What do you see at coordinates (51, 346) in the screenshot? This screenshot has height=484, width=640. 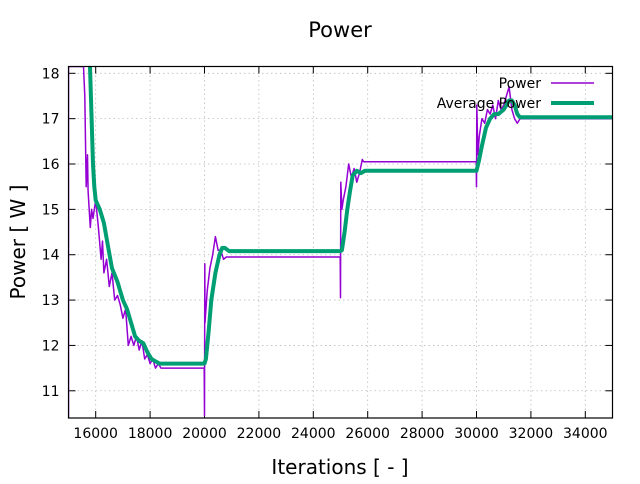 I see `y-tick-label: 12` at bounding box center [51, 346].